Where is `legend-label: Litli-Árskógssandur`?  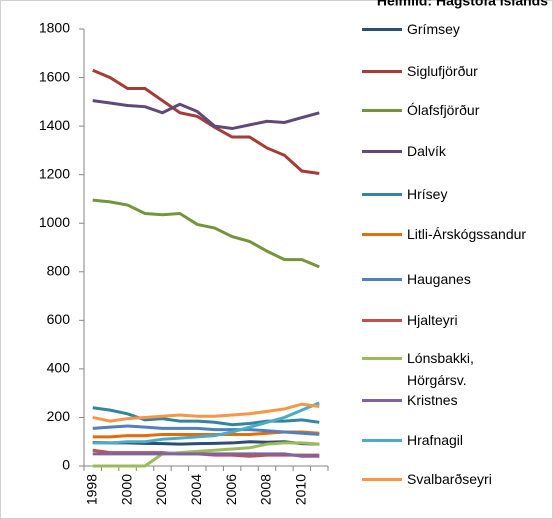 legend-label: Litli-Árskógssandur is located at coordinates (467, 234).